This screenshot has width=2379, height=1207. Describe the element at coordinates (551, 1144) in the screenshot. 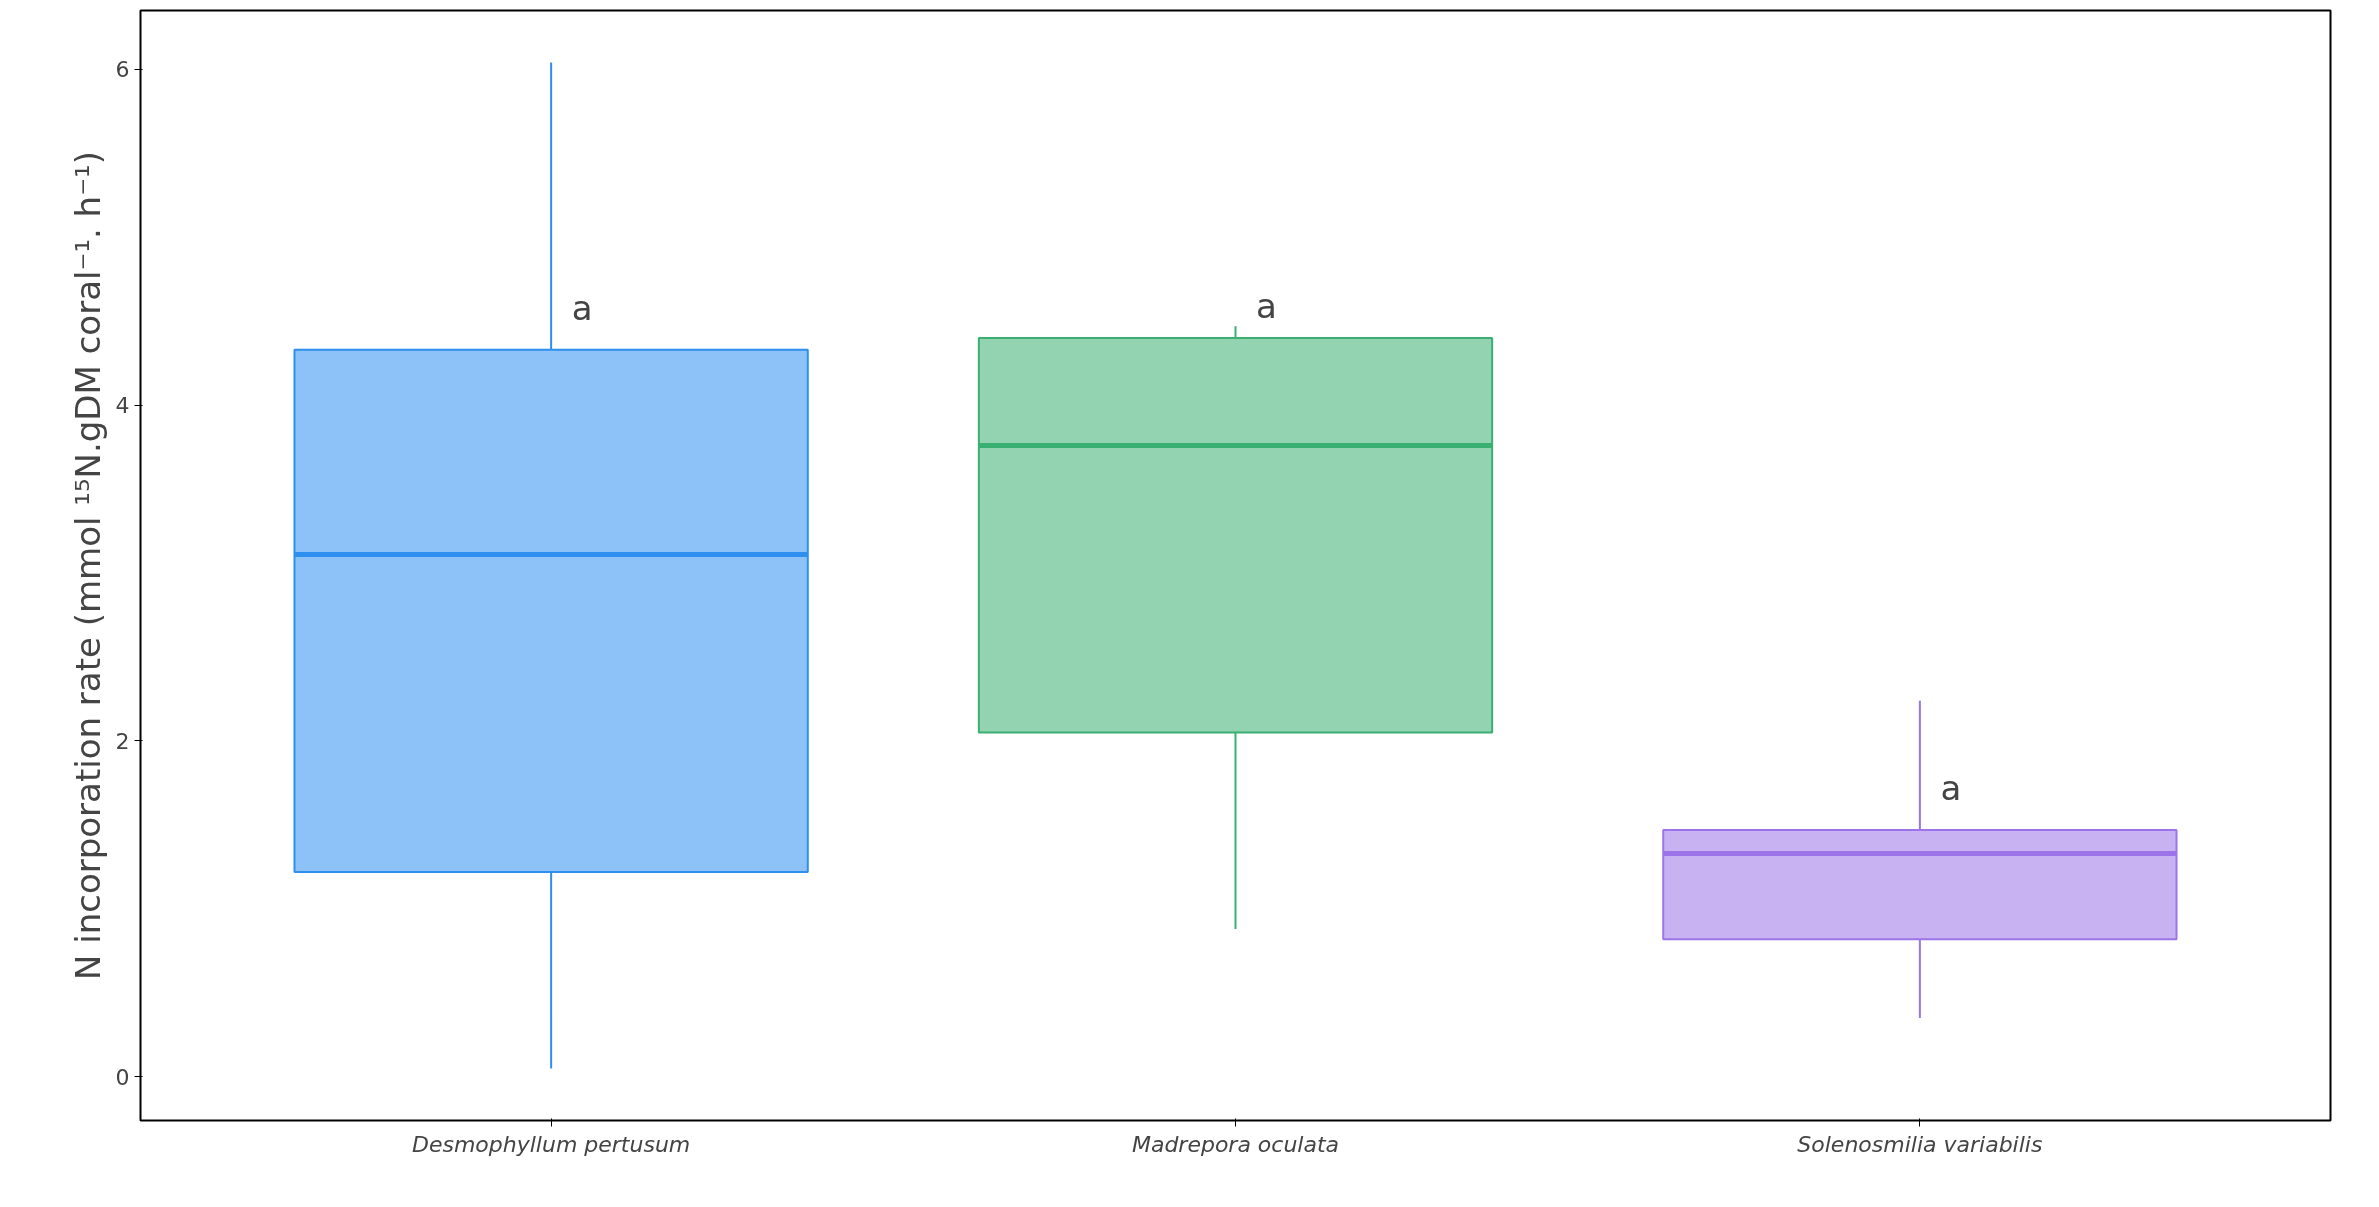

I see `x-tick-label: Desmophyllum pertusum` at that location.